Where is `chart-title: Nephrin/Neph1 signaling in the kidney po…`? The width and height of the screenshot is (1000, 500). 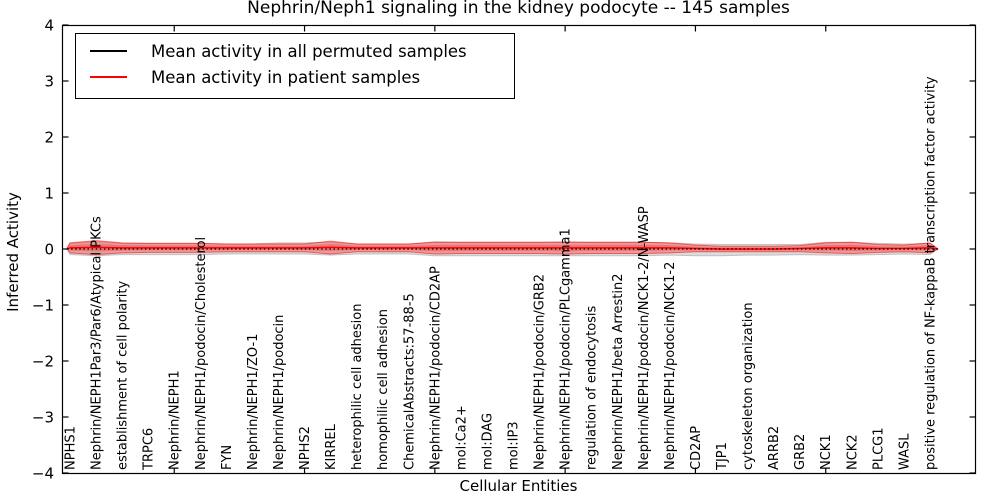 chart-title: Nephrin/Neph1 signaling in the kidney po… is located at coordinates (518, 9).